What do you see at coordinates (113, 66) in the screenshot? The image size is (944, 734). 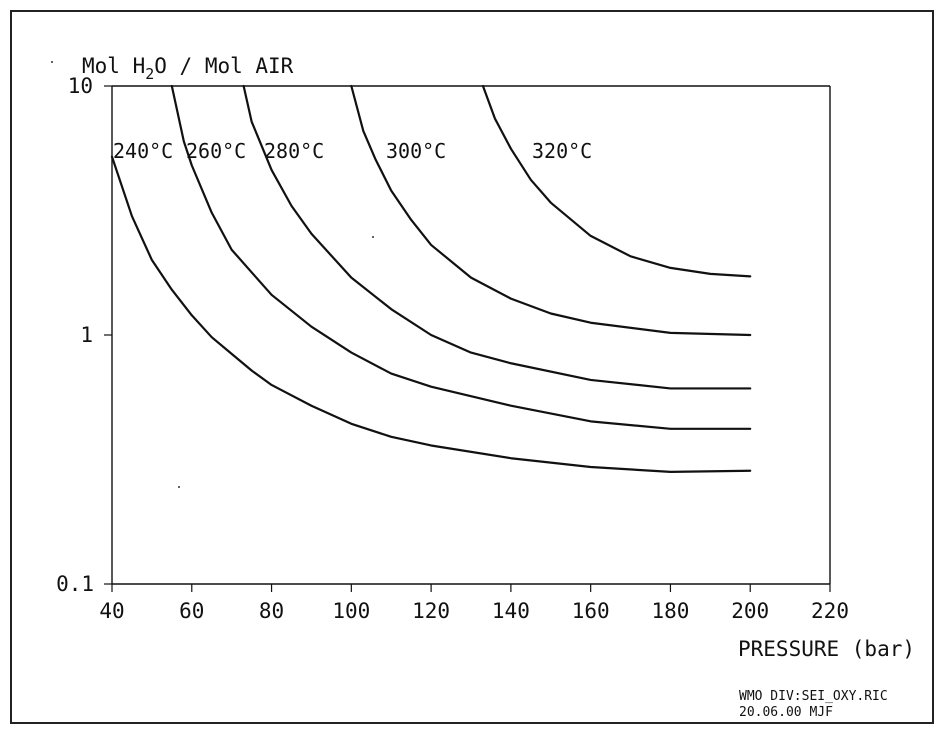 I see `y-axis-label-before: Mol H` at bounding box center [113, 66].